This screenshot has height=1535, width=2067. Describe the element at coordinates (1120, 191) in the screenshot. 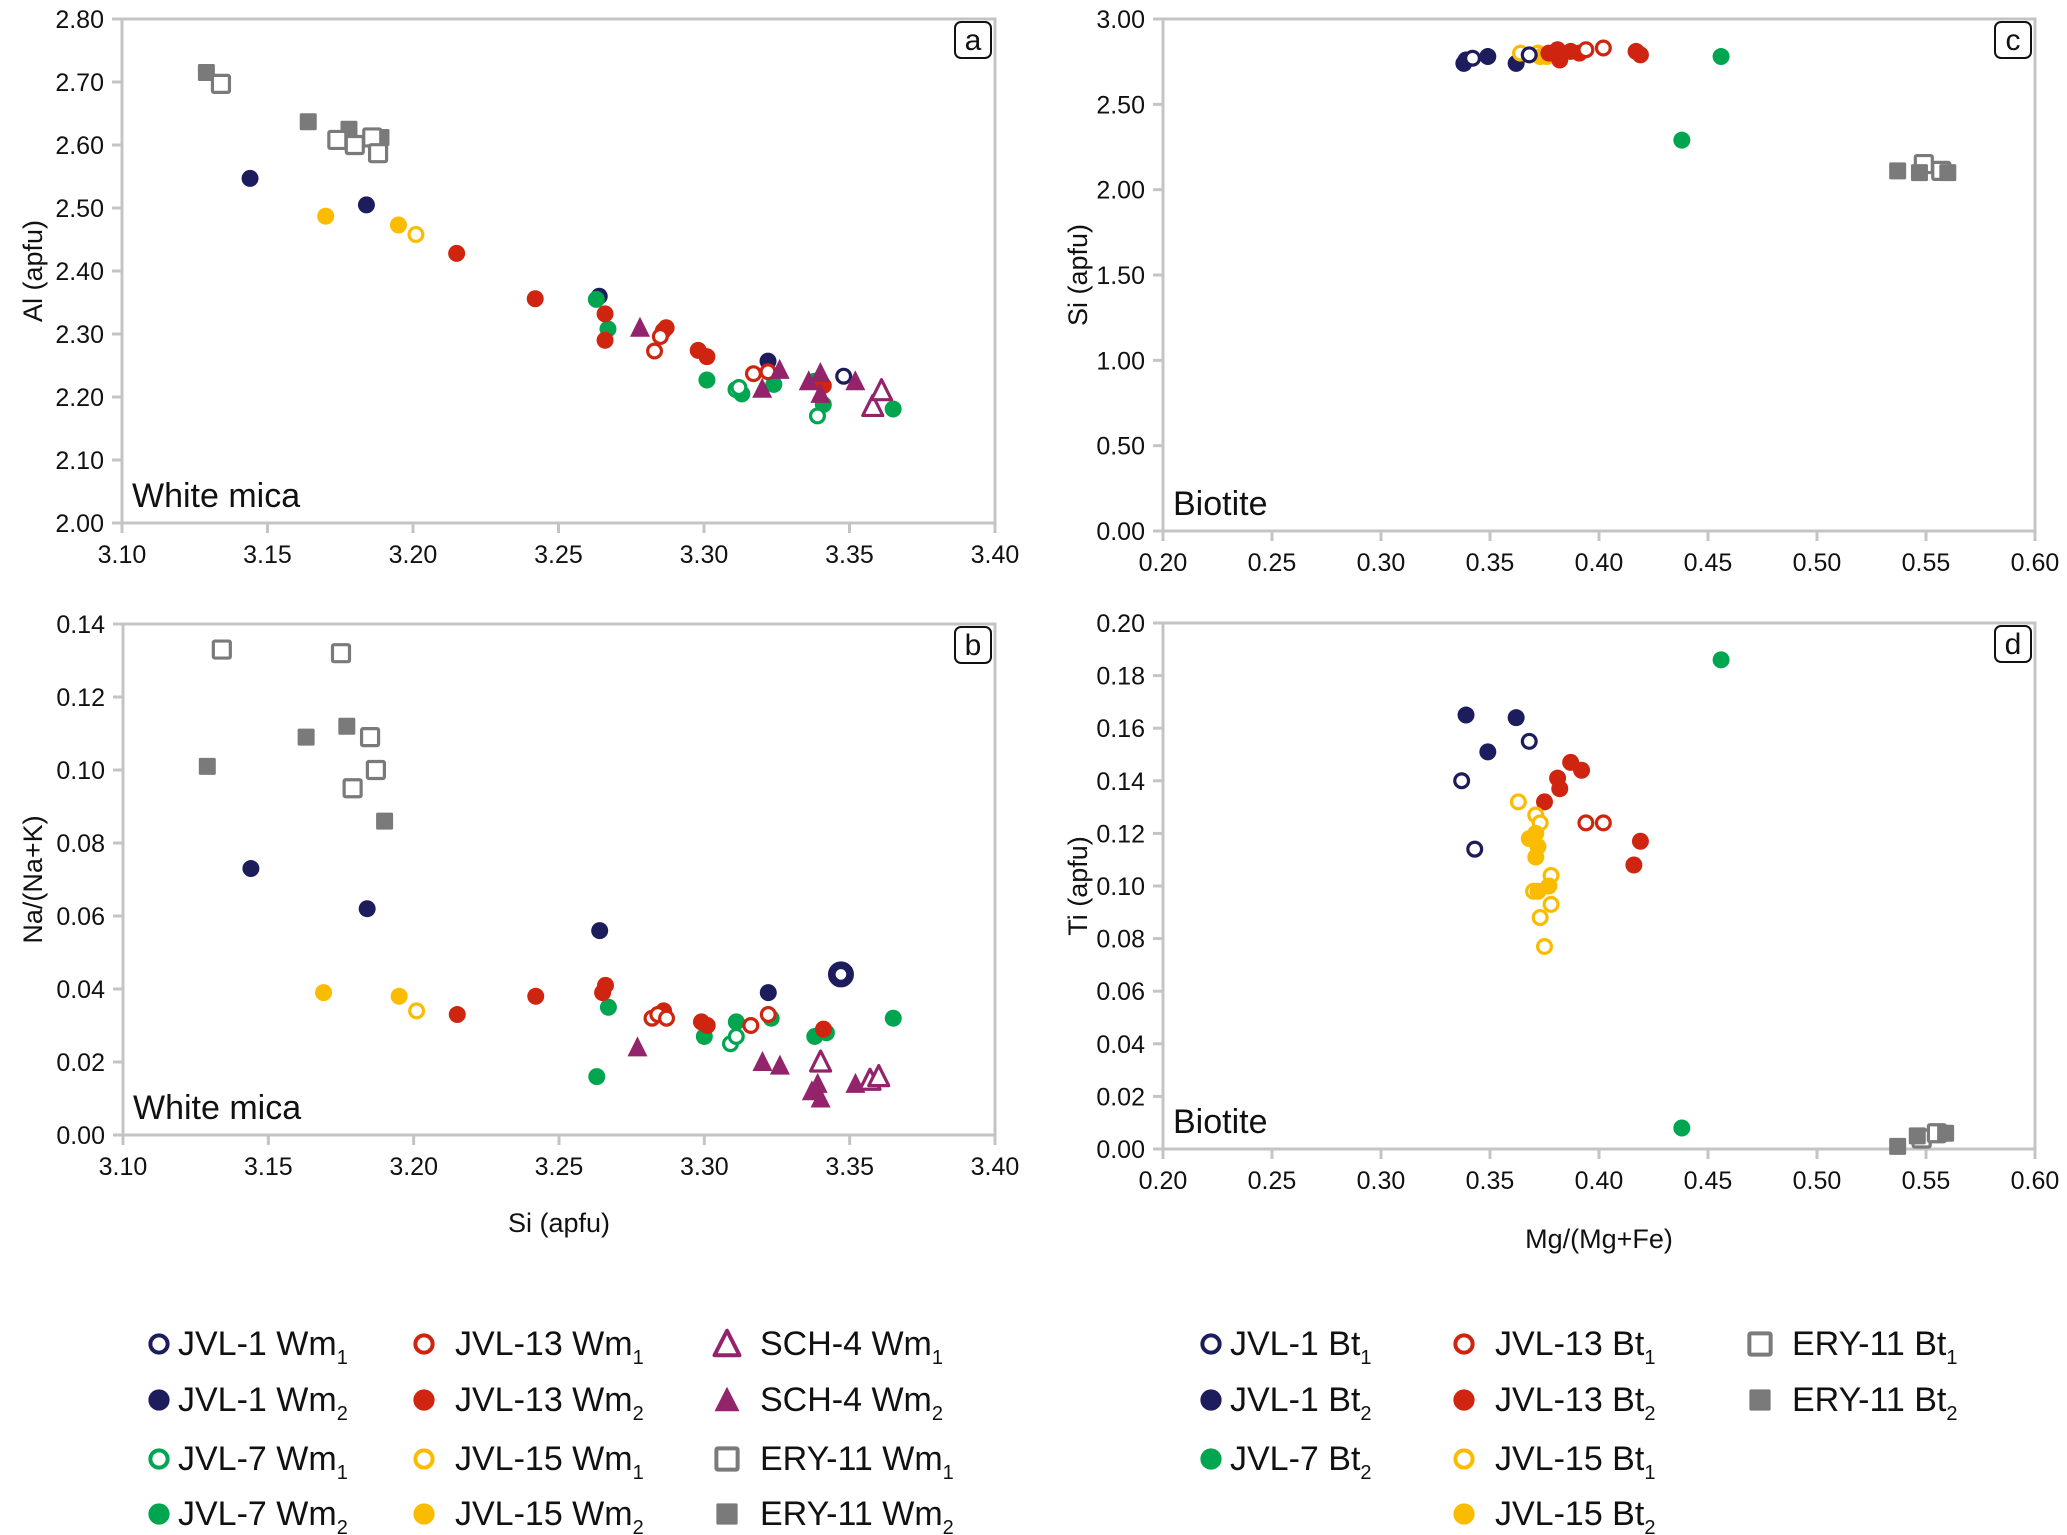

I see `y-tick-label: 2.00` at that location.